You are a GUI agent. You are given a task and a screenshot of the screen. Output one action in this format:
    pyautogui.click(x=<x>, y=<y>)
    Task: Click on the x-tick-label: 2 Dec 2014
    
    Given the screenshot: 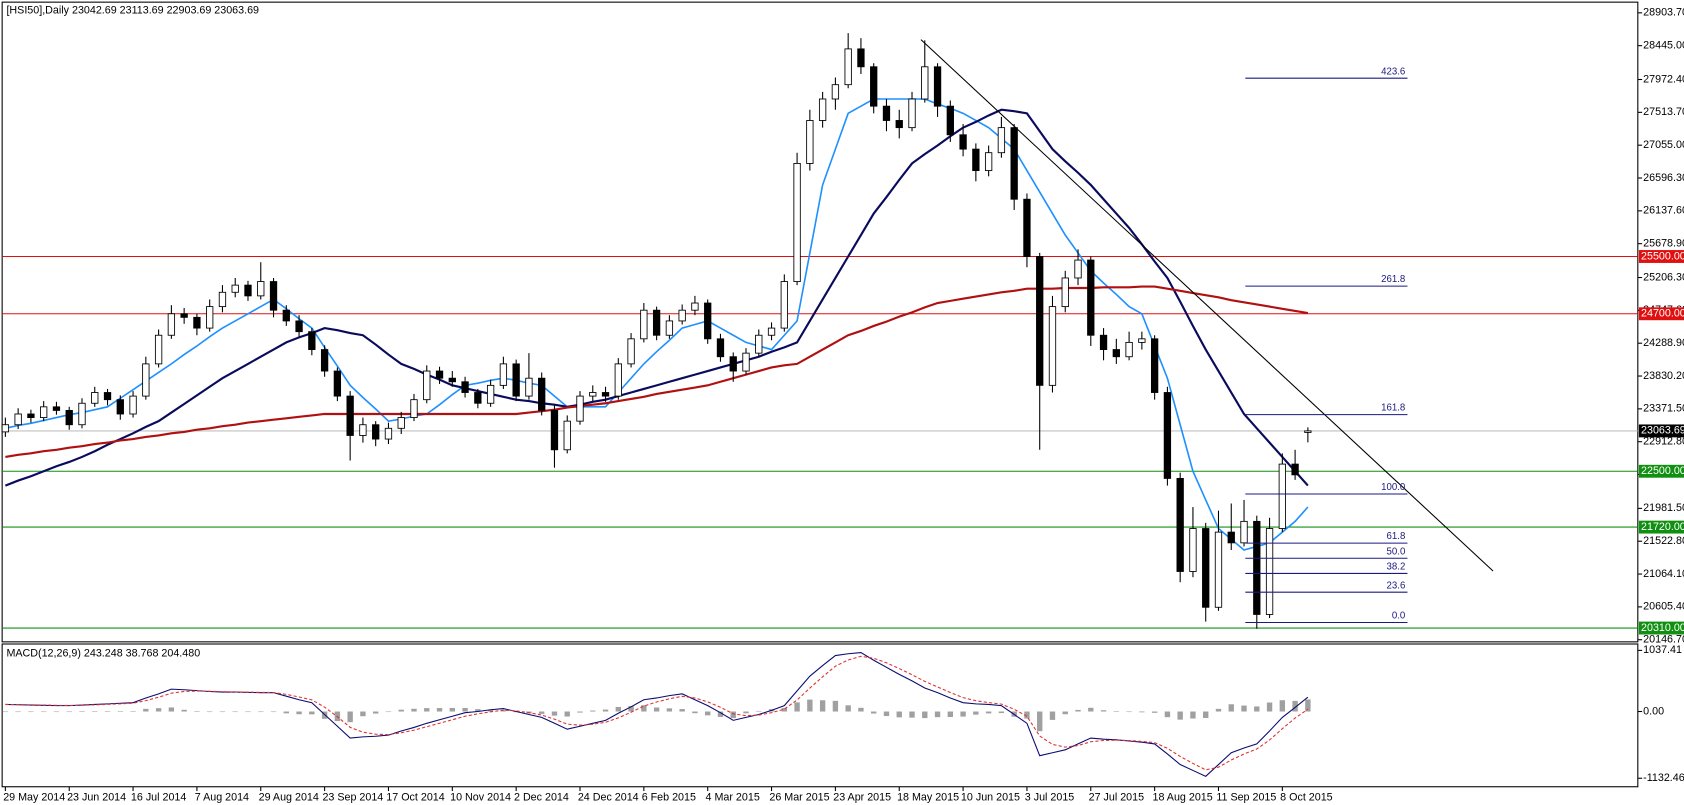 What is the action you would take?
    pyautogui.click(x=541, y=797)
    